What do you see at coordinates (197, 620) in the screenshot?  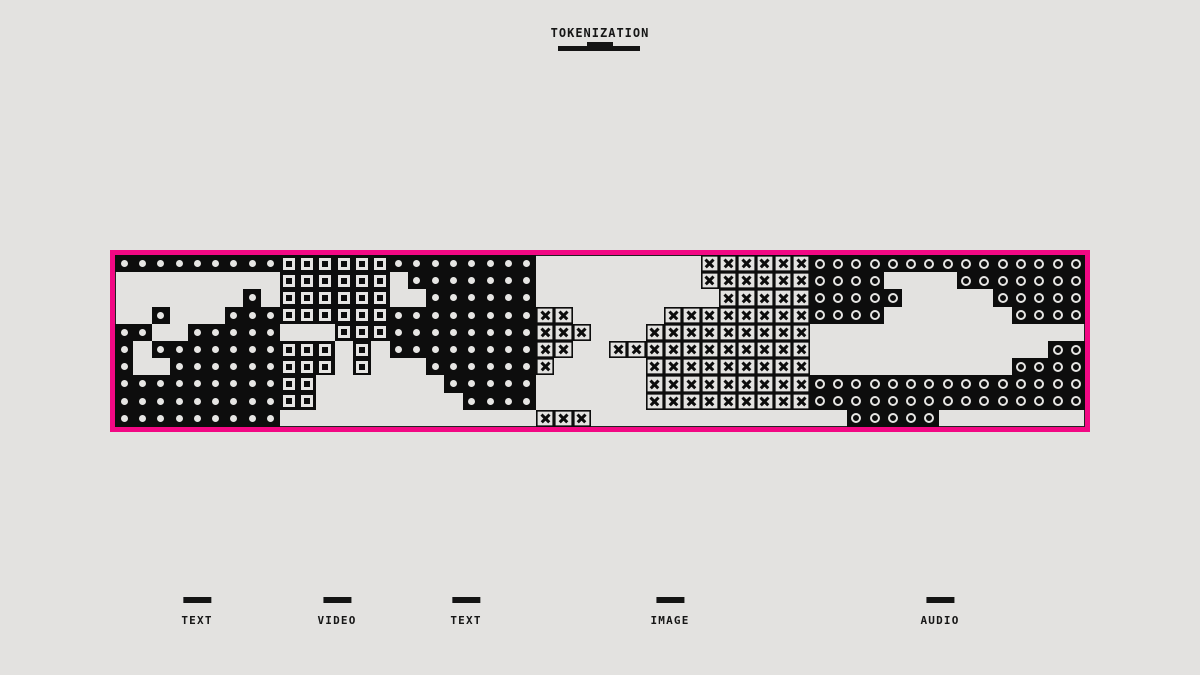 I see `modality-label: TEXT` at bounding box center [197, 620].